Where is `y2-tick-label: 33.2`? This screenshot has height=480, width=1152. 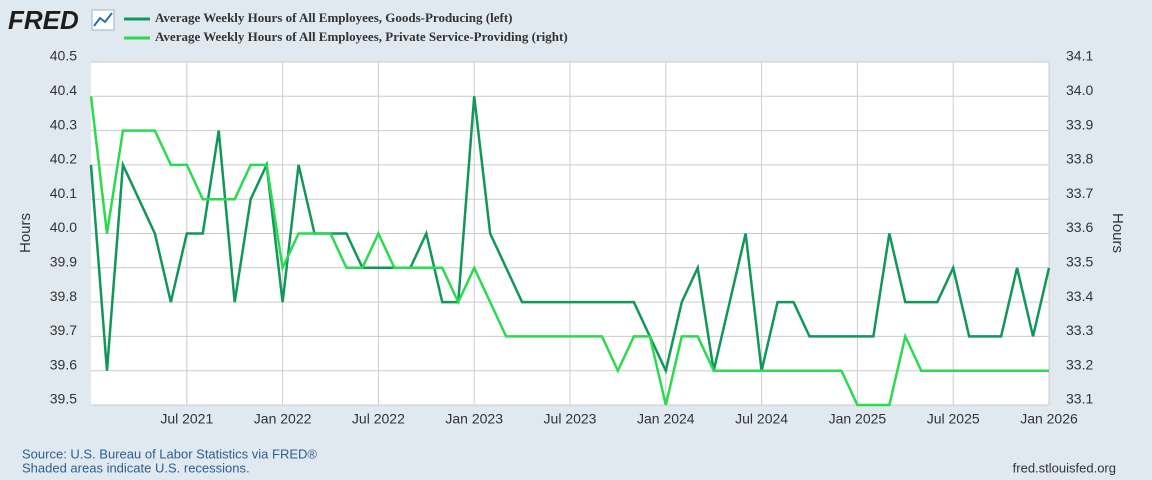
y2-tick-label: 33.2 is located at coordinates (1079, 364).